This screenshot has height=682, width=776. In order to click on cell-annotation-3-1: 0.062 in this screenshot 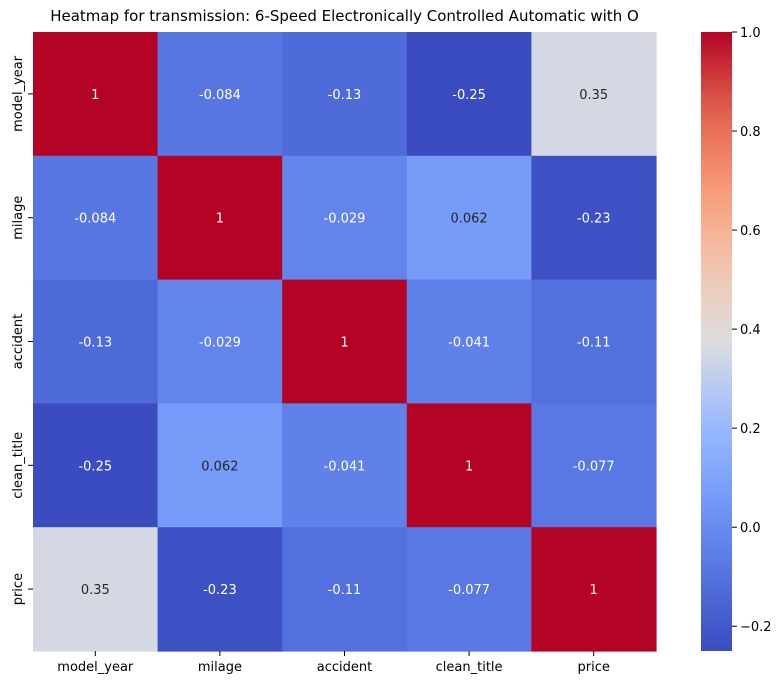, I will do `click(219, 466)`.